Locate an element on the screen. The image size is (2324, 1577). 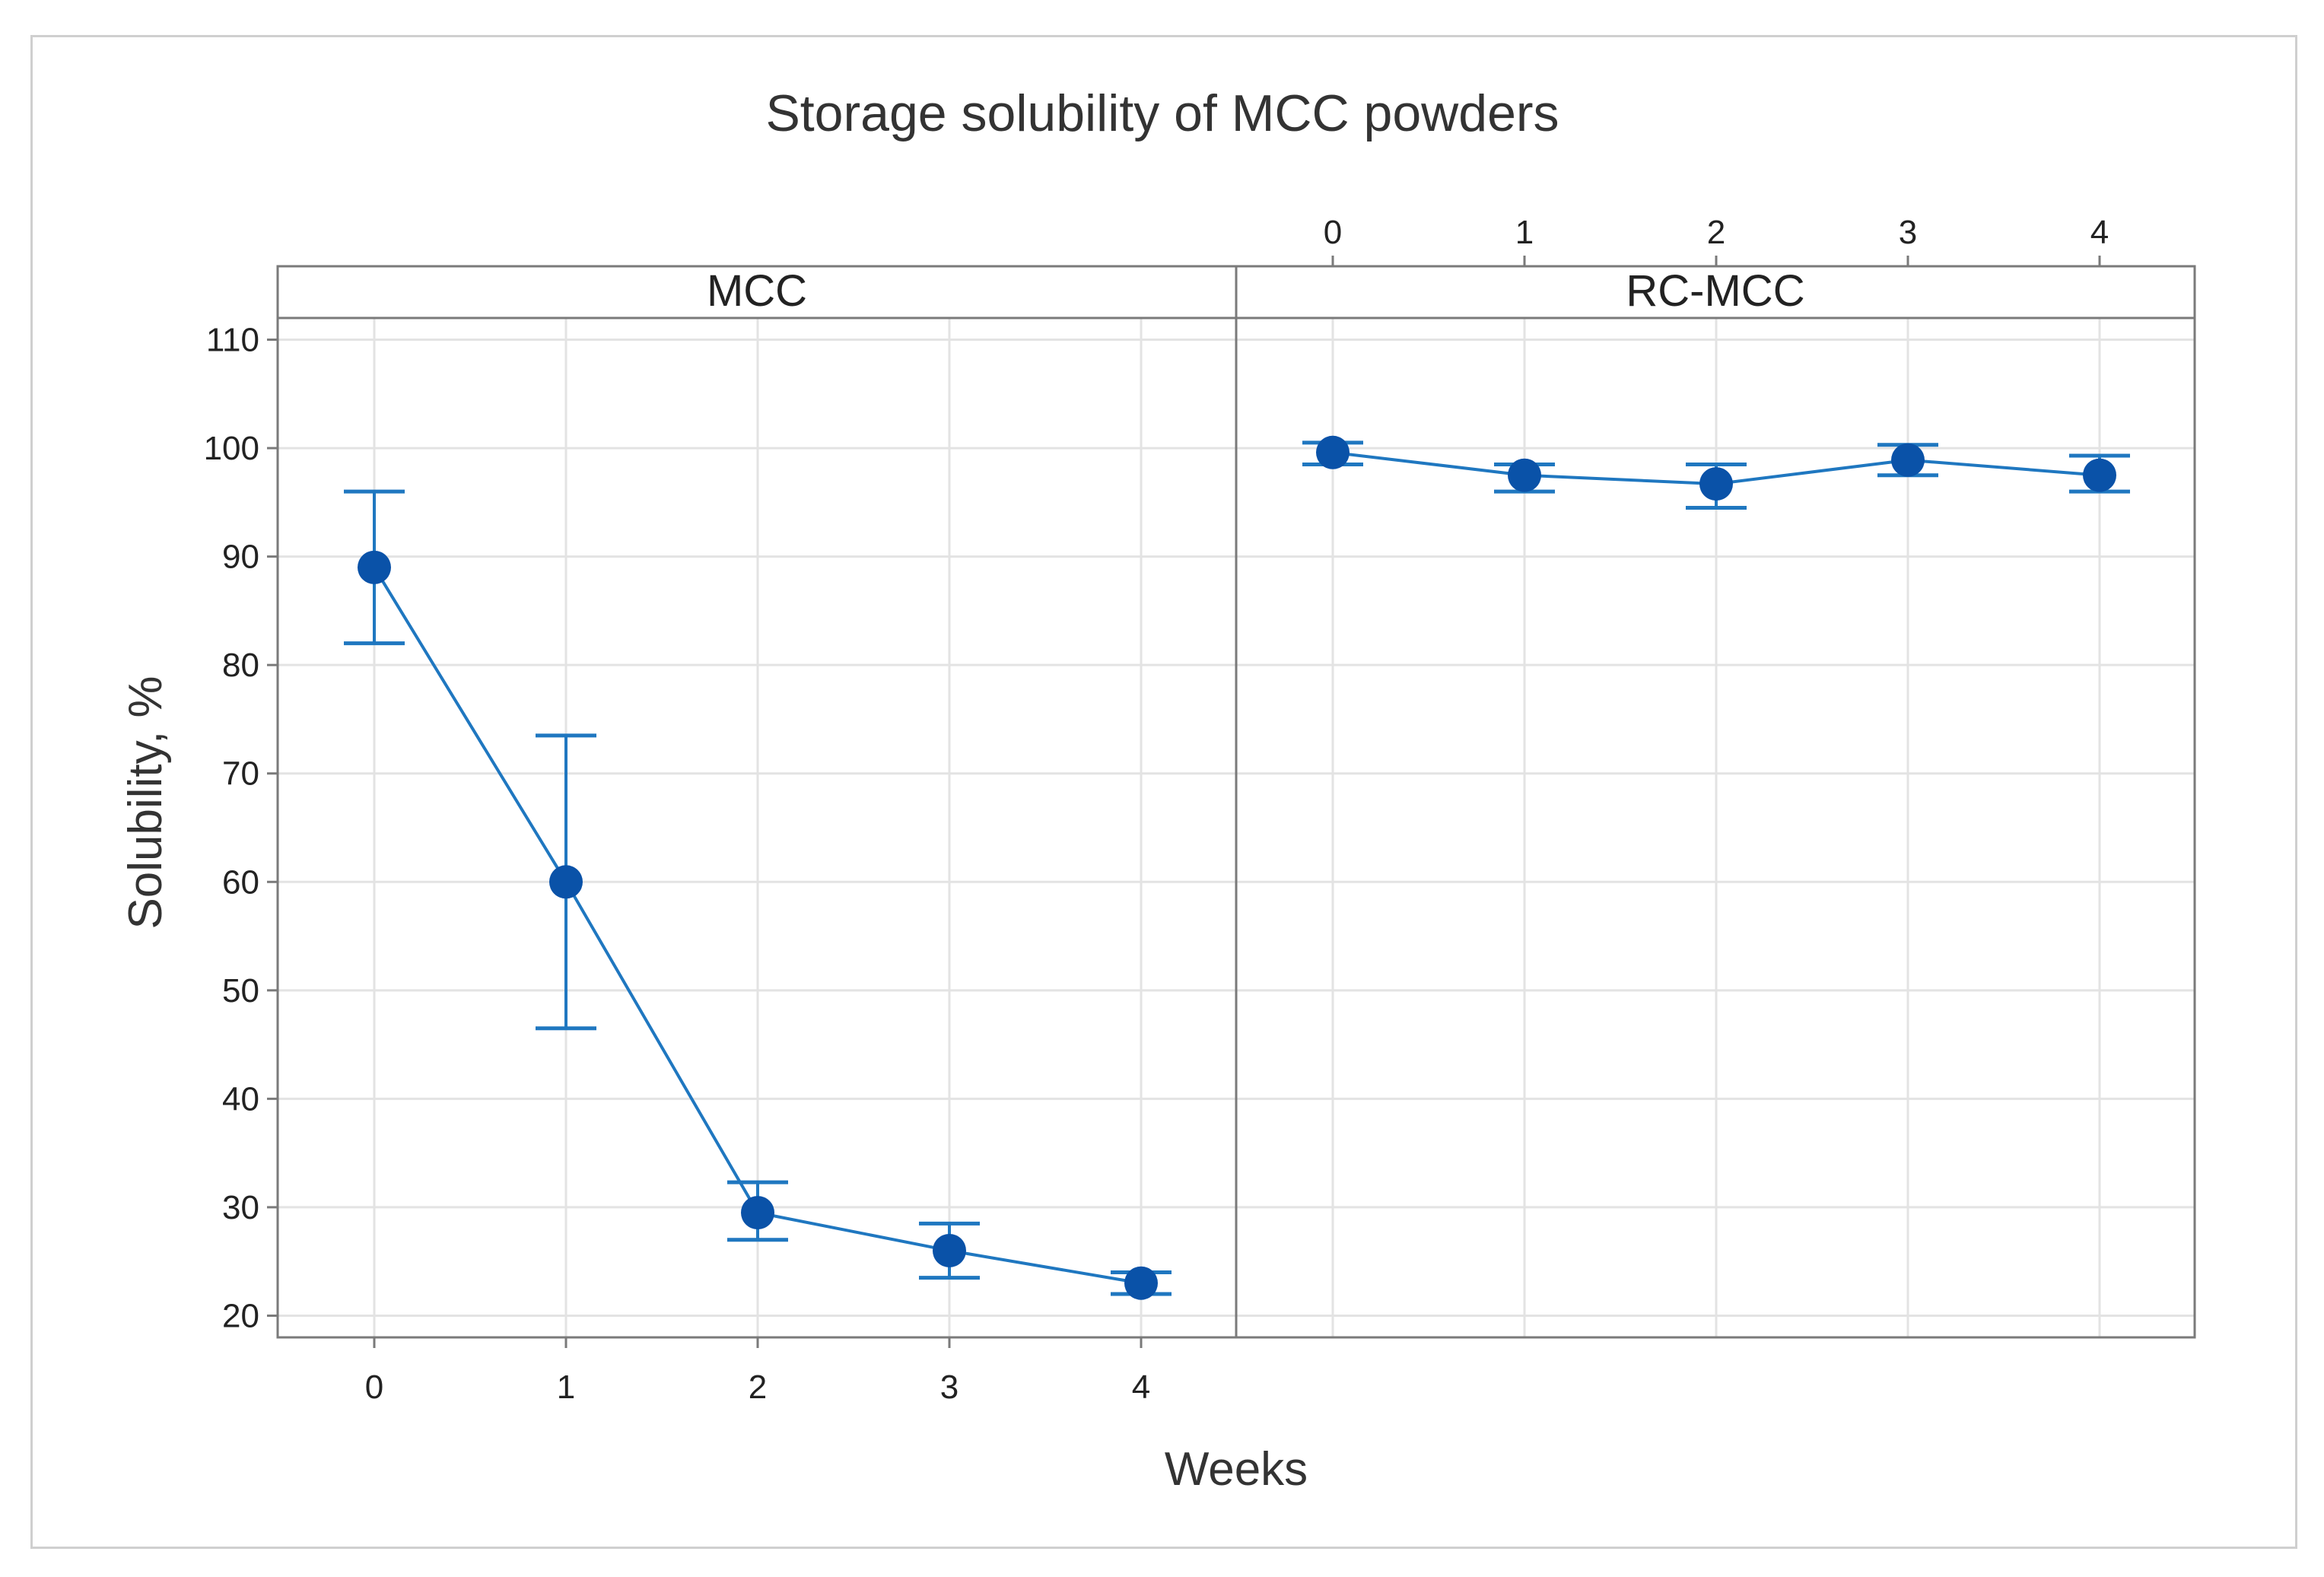
y-tick-label: 70 is located at coordinates (240, 774).